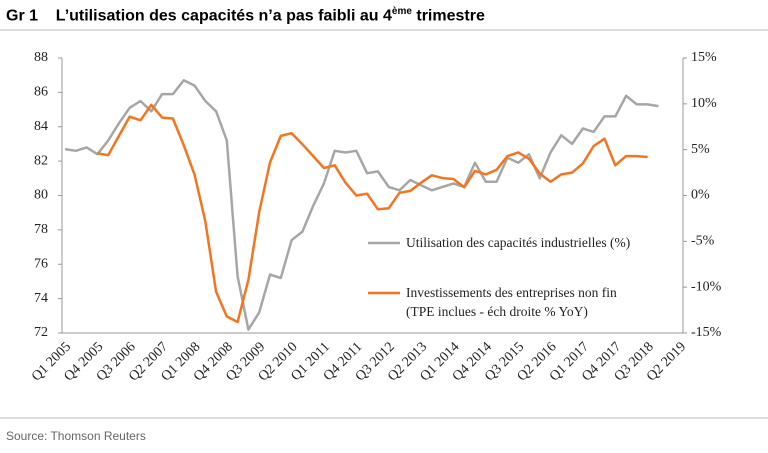 This screenshot has height=453, width=768. I want to click on source: Source: Thomson Reuters, so click(76, 436).